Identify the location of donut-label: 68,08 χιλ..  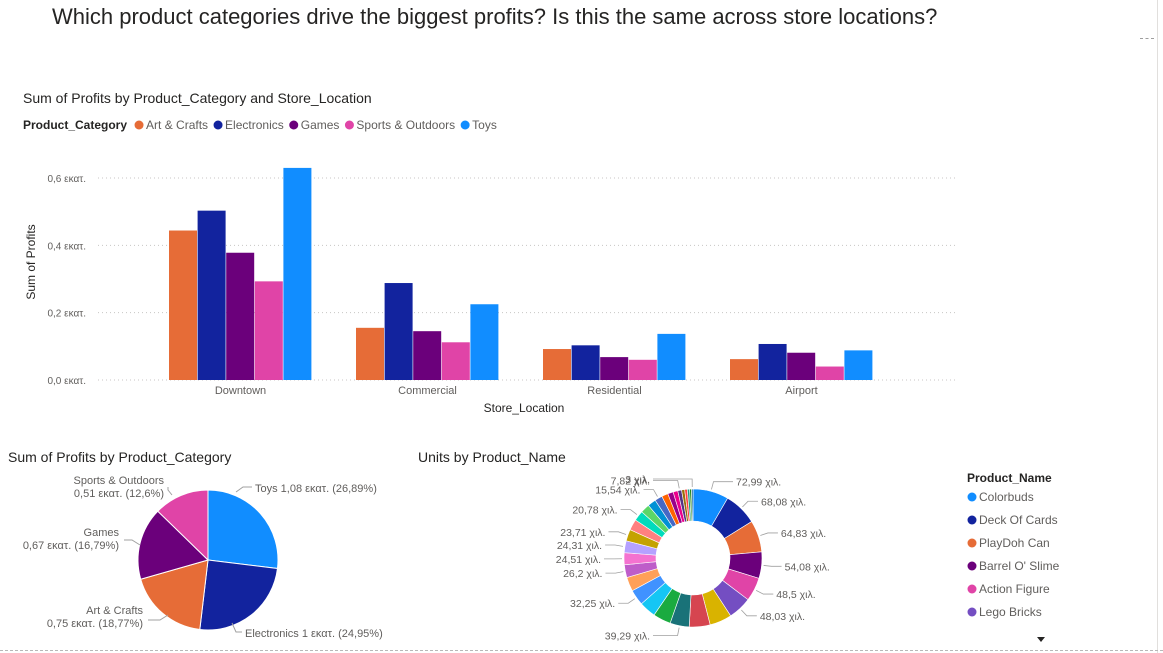
(783, 502).